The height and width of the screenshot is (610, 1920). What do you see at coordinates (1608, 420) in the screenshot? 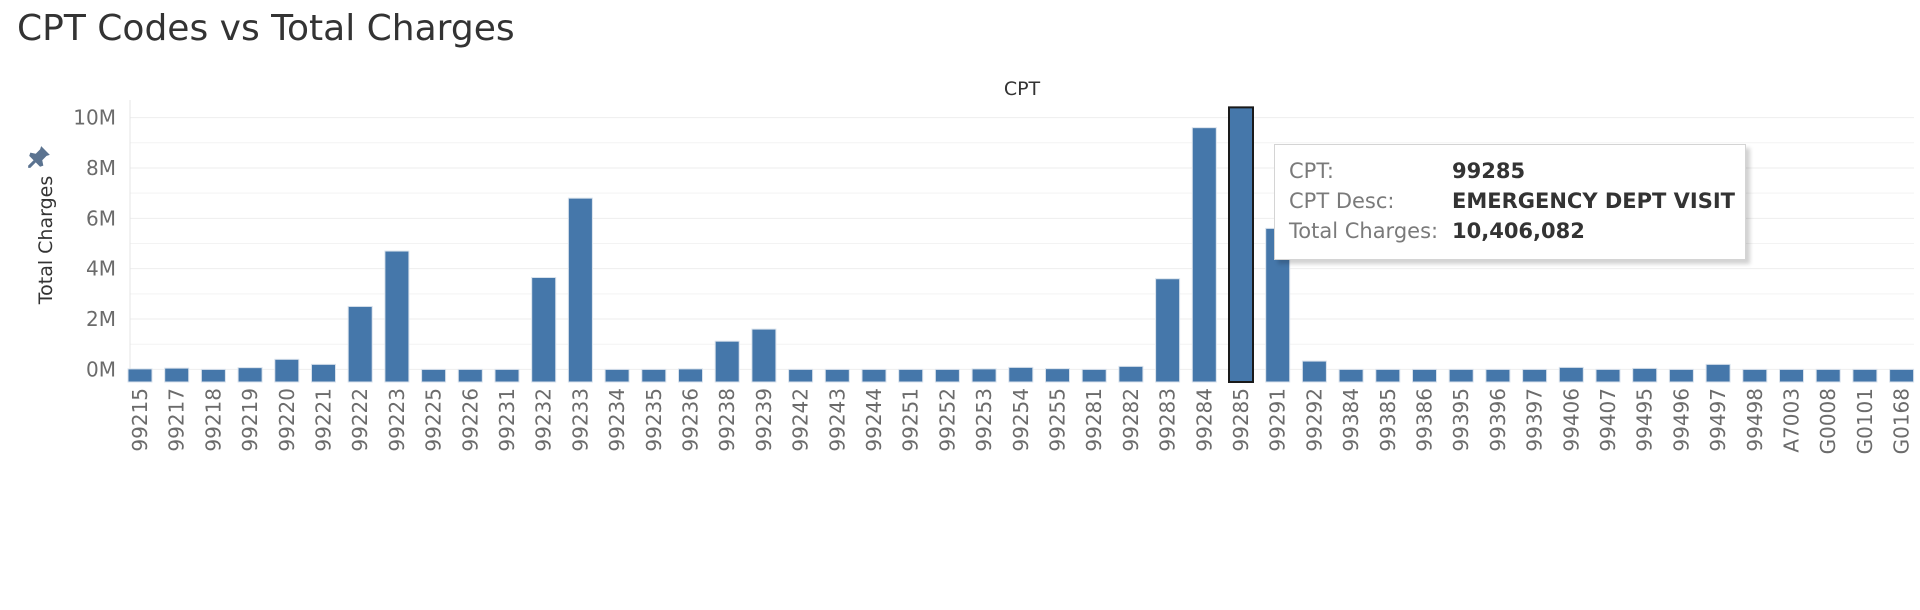
I see `x-tick-label: 99407` at bounding box center [1608, 420].